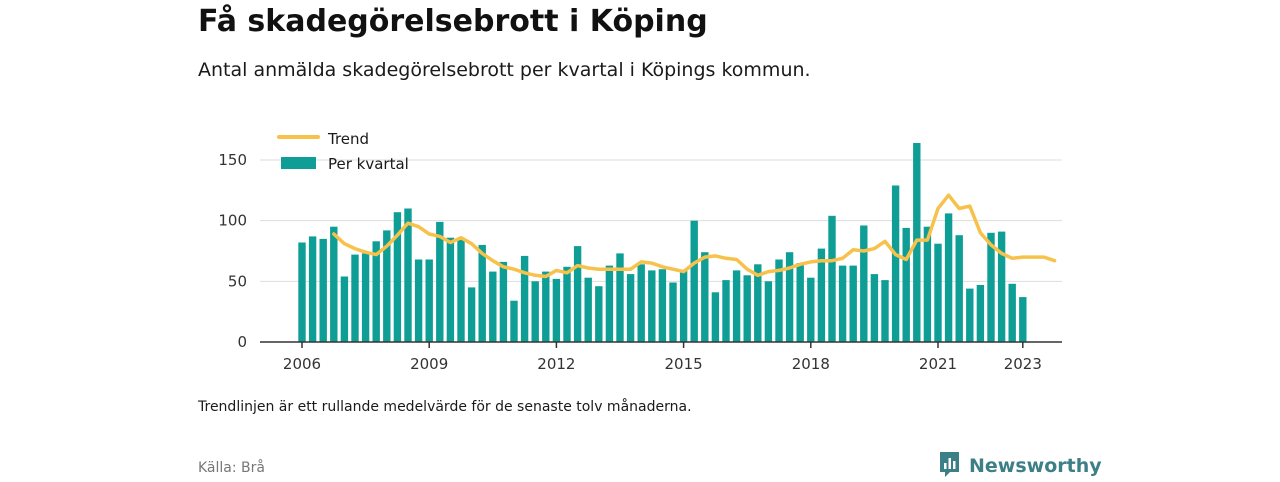 The height and width of the screenshot is (482, 1280). I want to click on chart-title: Få skadegörelsebrott i Köping, so click(453, 21).